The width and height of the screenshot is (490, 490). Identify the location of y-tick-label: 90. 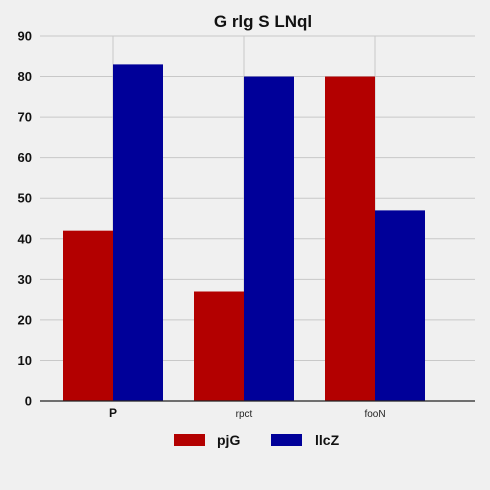
(25, 36).